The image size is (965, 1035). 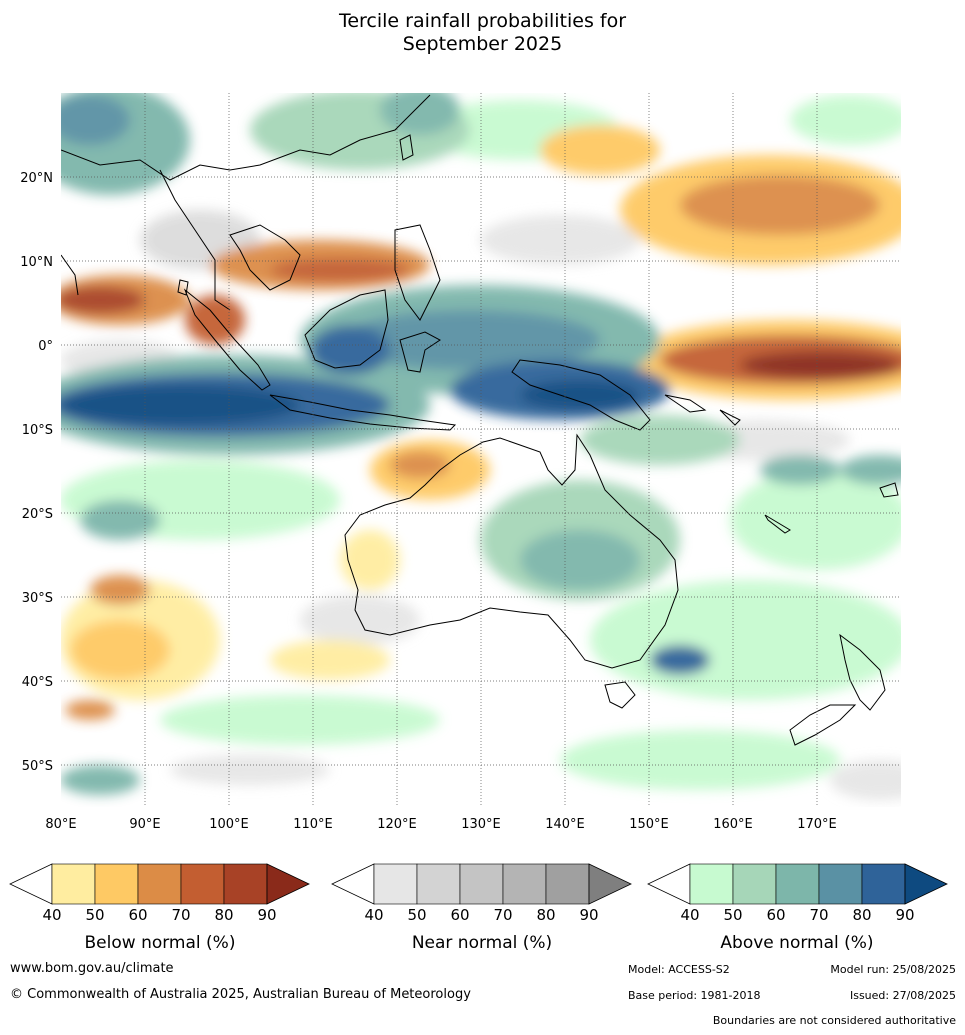 I want to click on latitude-label: 50°S, so click(x=37, y=766).